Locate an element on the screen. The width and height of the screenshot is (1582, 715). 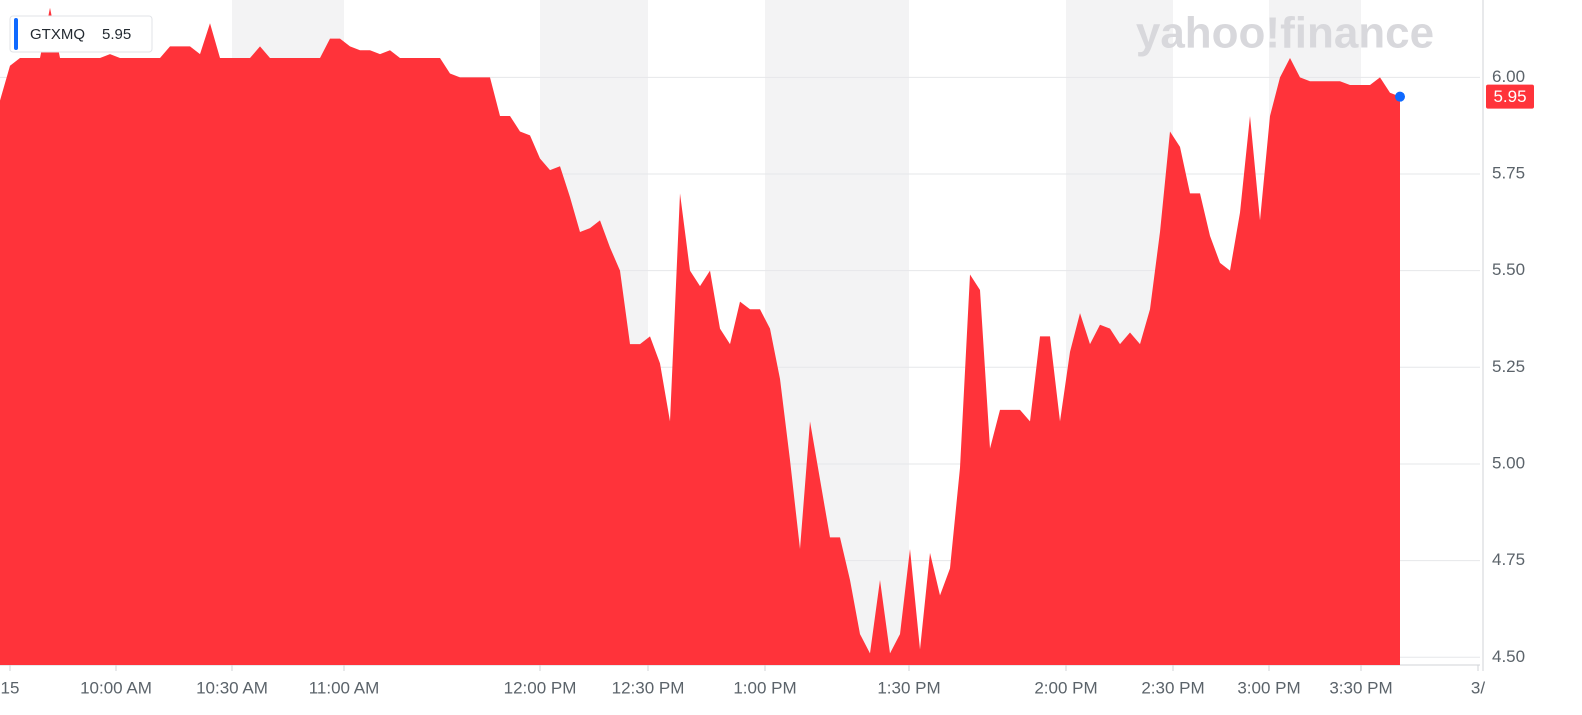
legend-box is located at coordinates (81, 34).